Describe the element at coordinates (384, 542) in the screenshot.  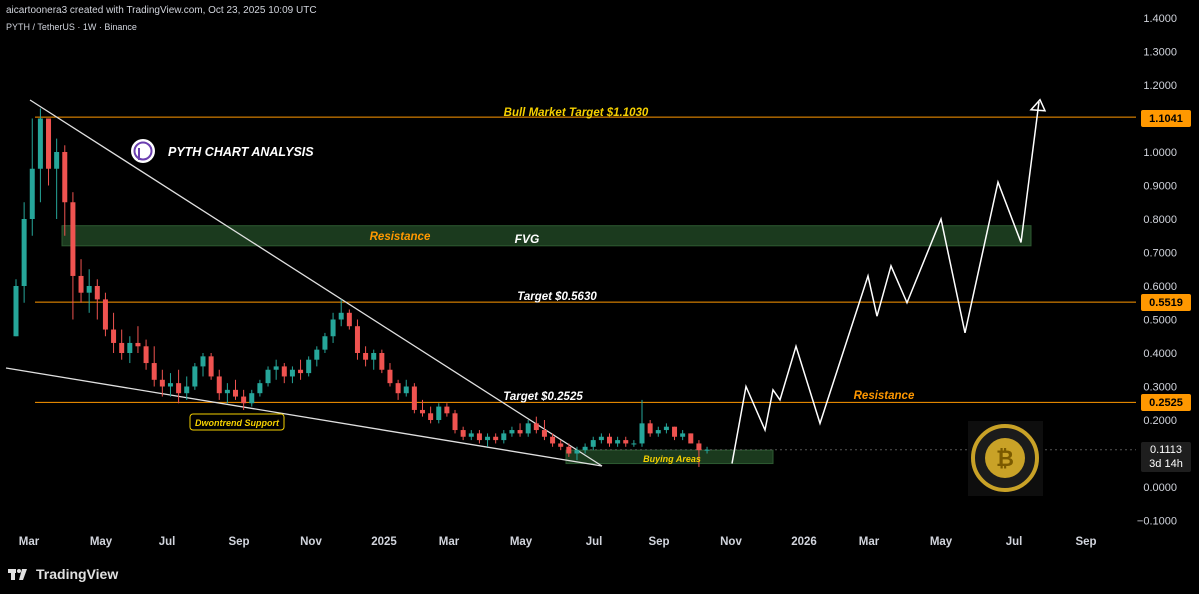
I see `x-tick-label: 2025` at that location.